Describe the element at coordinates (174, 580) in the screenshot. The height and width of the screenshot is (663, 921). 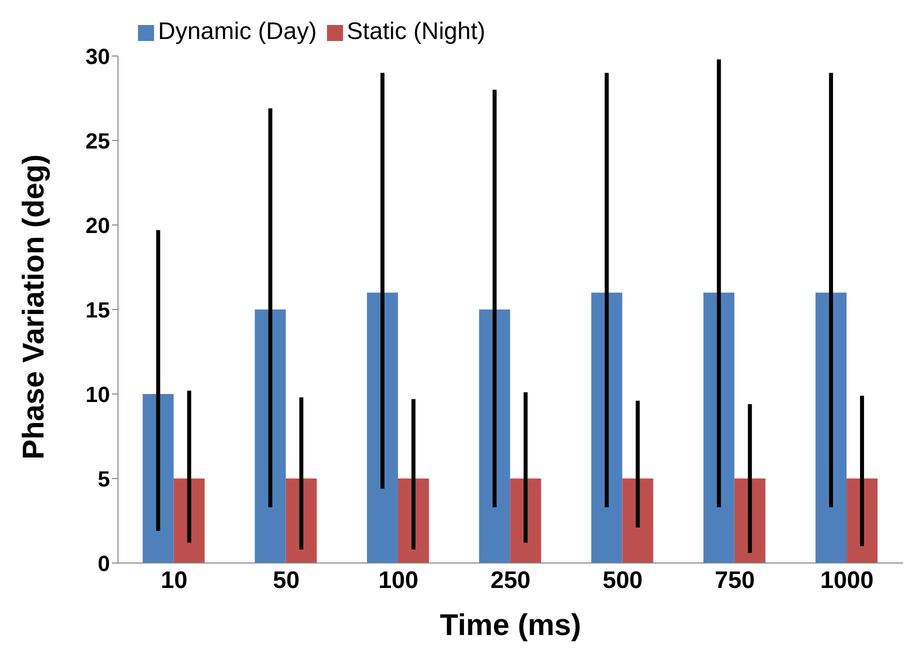
I see `x-tick-label: 10` at that location.